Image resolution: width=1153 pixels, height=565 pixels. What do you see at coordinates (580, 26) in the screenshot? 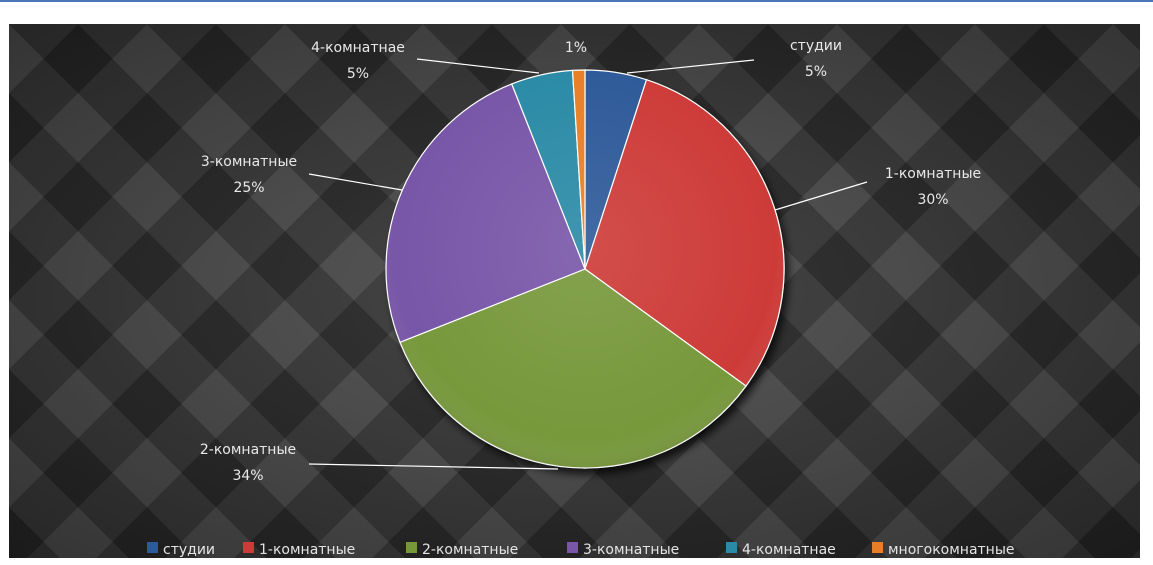
I see `data-label-category-5: многокомнатные` at bounding box center [580, 26].